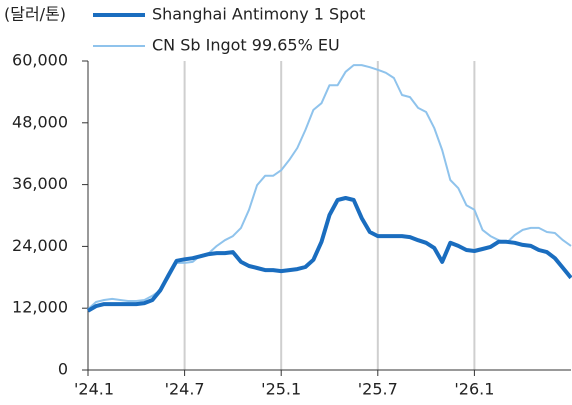  What do you see at coordinates (40, 307) in the screenshot?
I see `y-tick-label: 12,000` at bounding box center [40, 307].